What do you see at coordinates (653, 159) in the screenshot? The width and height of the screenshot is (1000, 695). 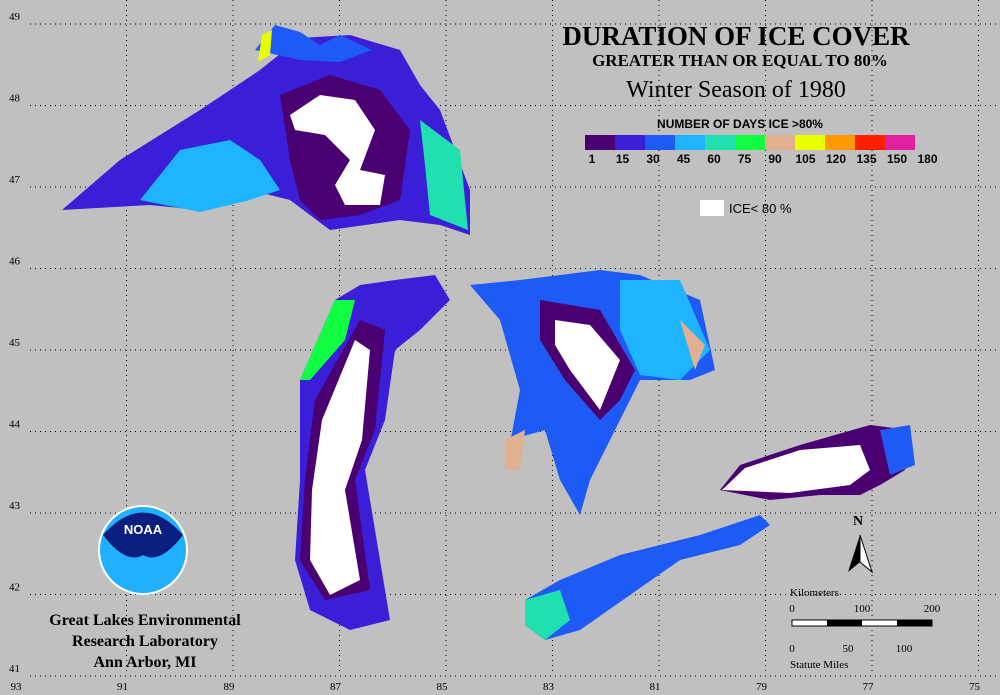 I see `legend-label: 30` at bounding box center [653, 159].